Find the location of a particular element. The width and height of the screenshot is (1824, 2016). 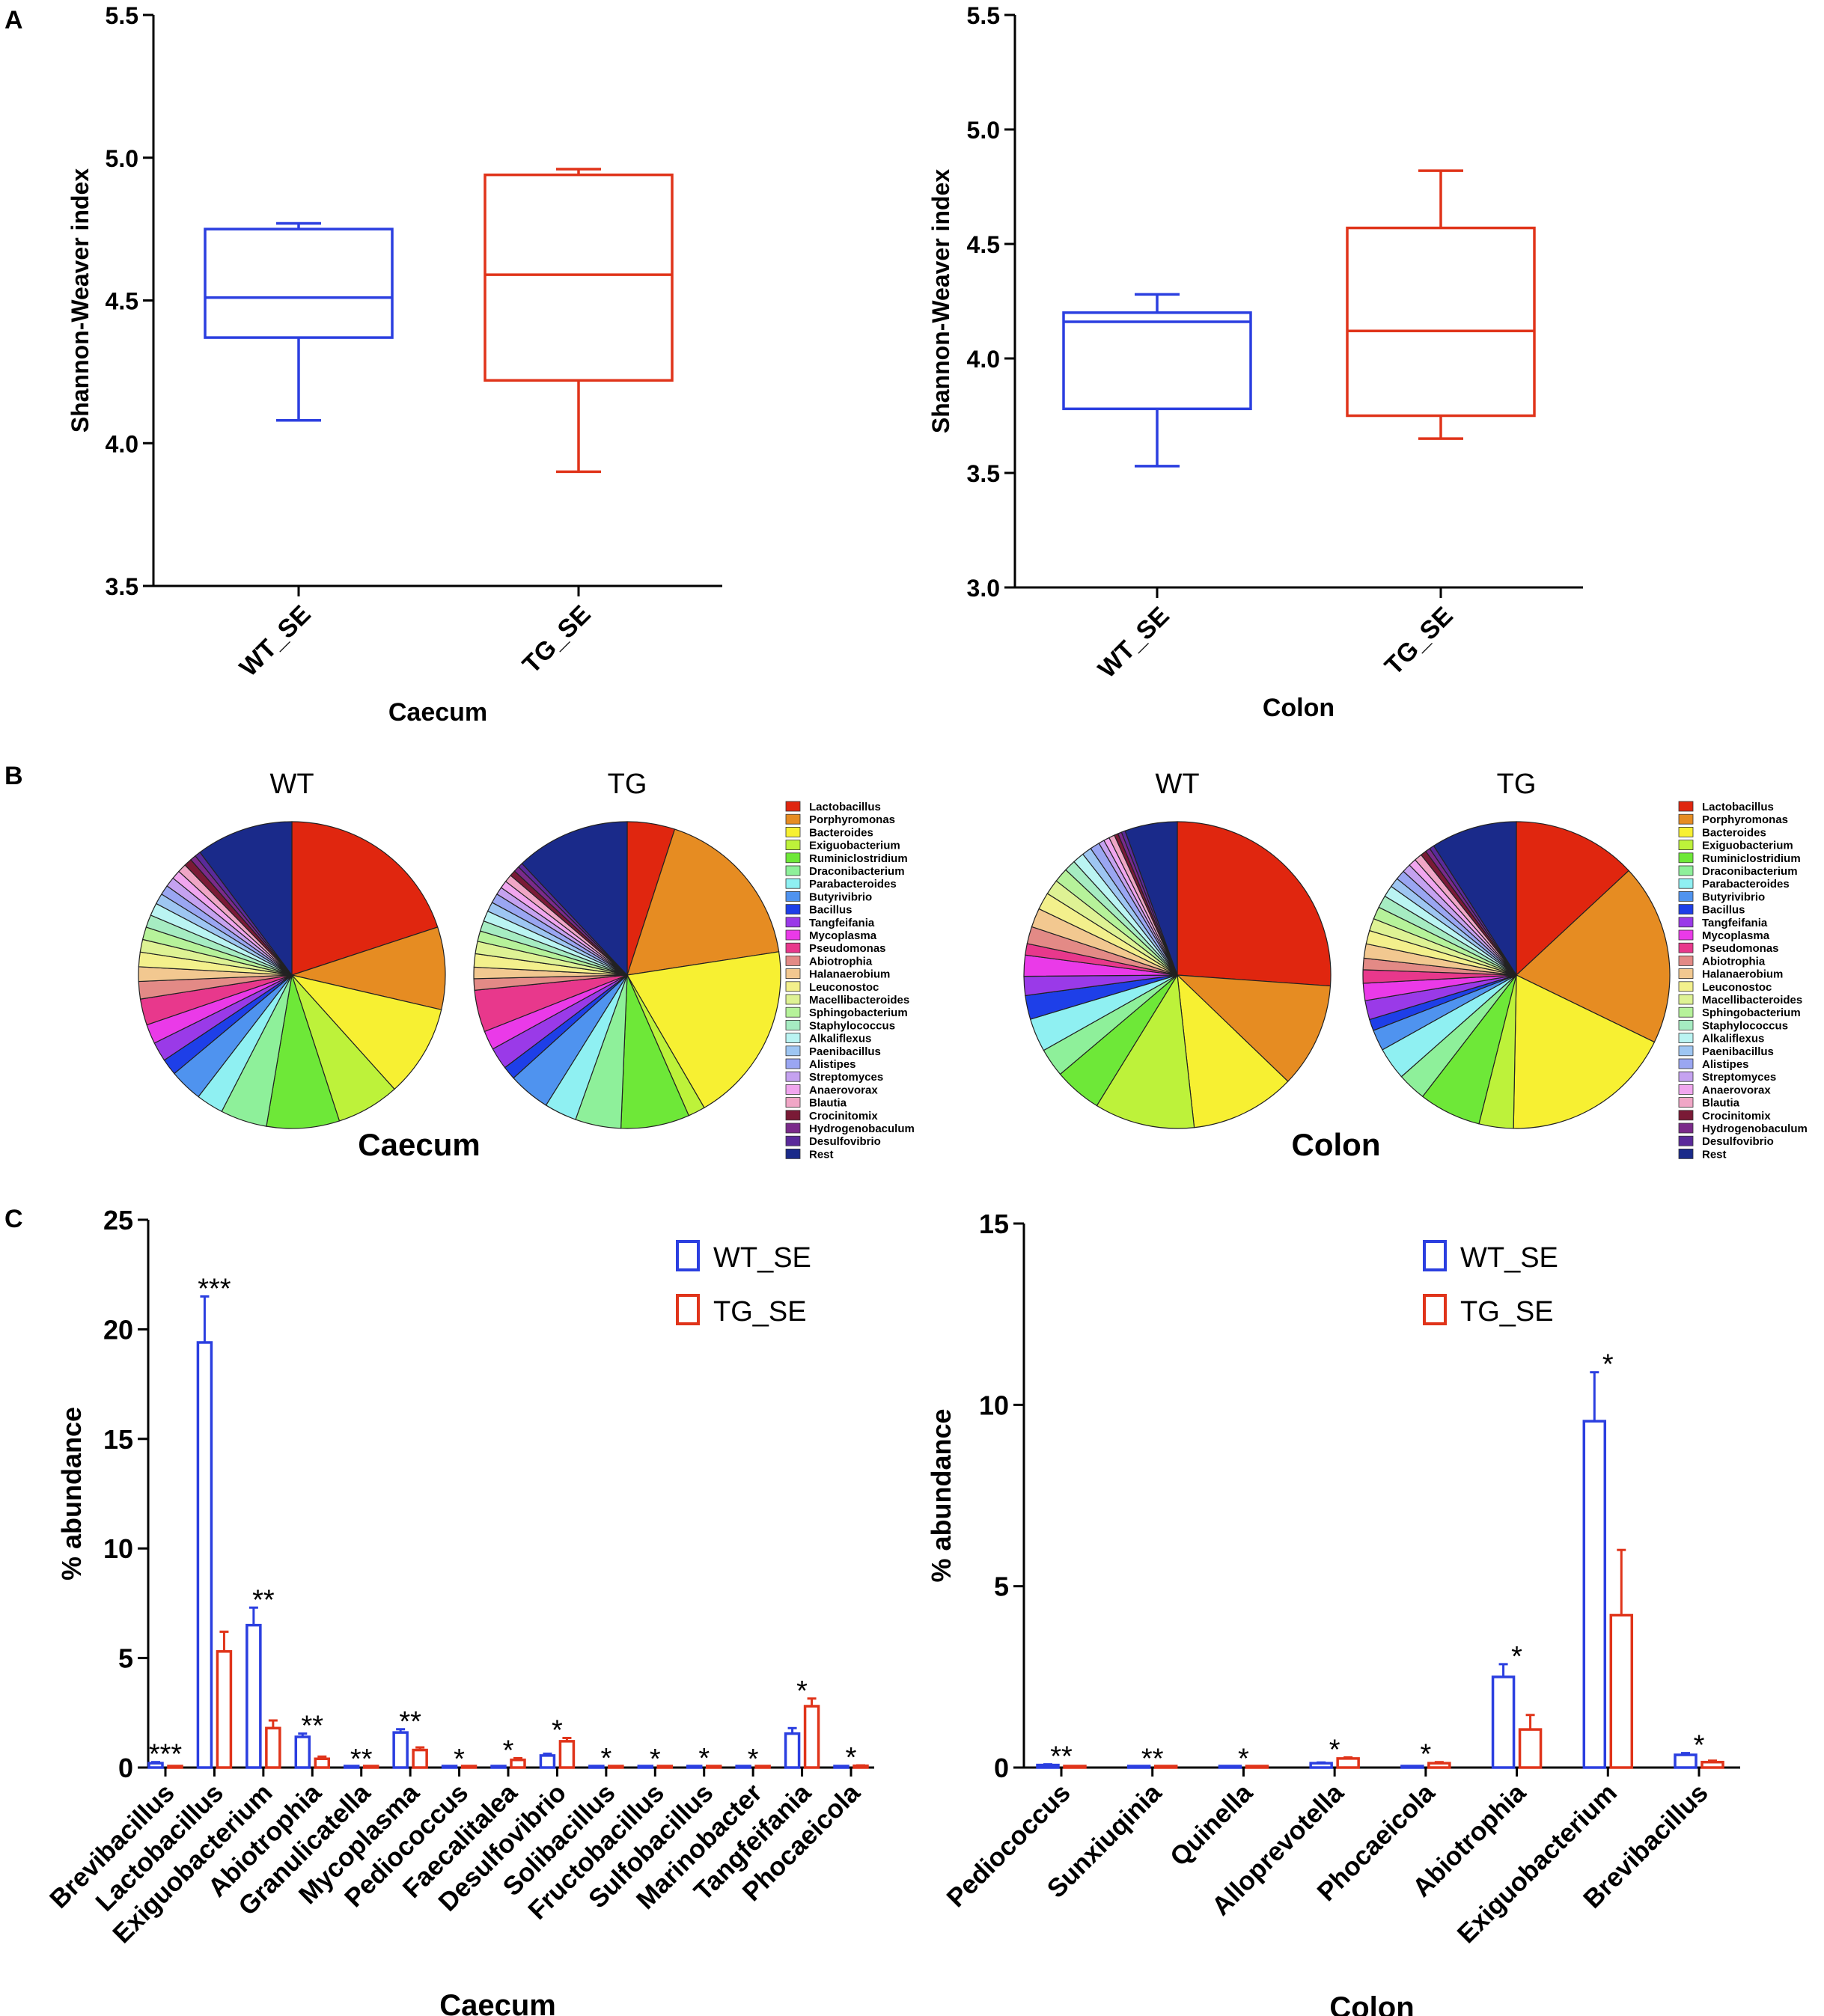

legend-label: Blautia is located at coordinates (1721, 1103).